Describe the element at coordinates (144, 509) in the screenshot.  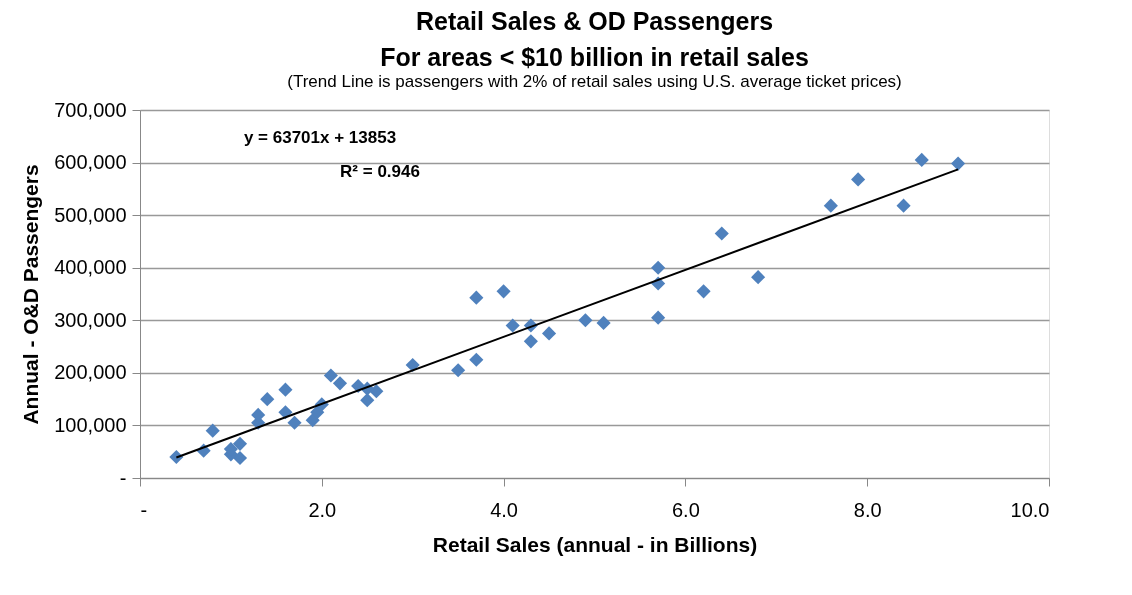
I see `x-tick-label: -` at that location.